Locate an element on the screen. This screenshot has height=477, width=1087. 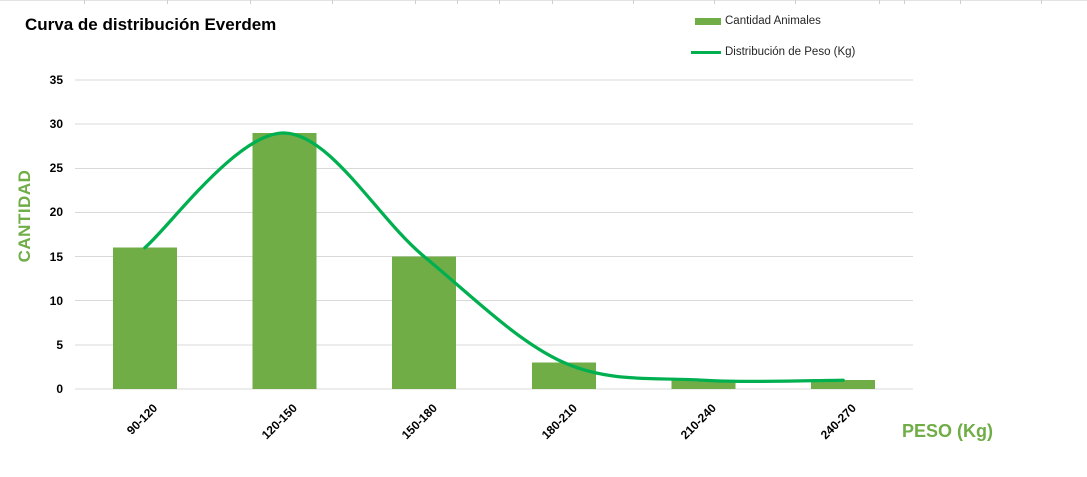
spreadsheet-top-gridline is located at coordinates (543, 0).